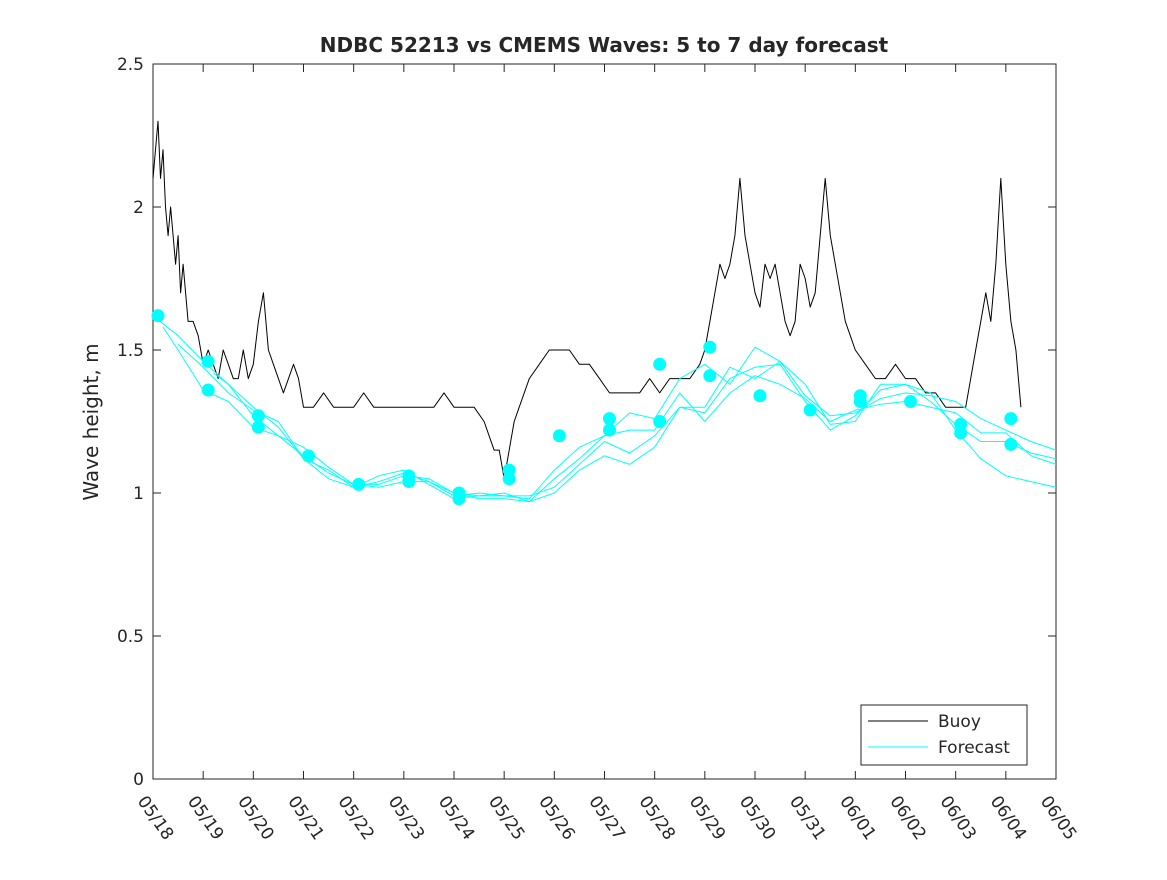 Image resolution: width=1167 pixels, height=880 pixels. Describe the element at coordinates (907, 818) in the screenshot. I see `x-tick-label: 06/02` at that location.